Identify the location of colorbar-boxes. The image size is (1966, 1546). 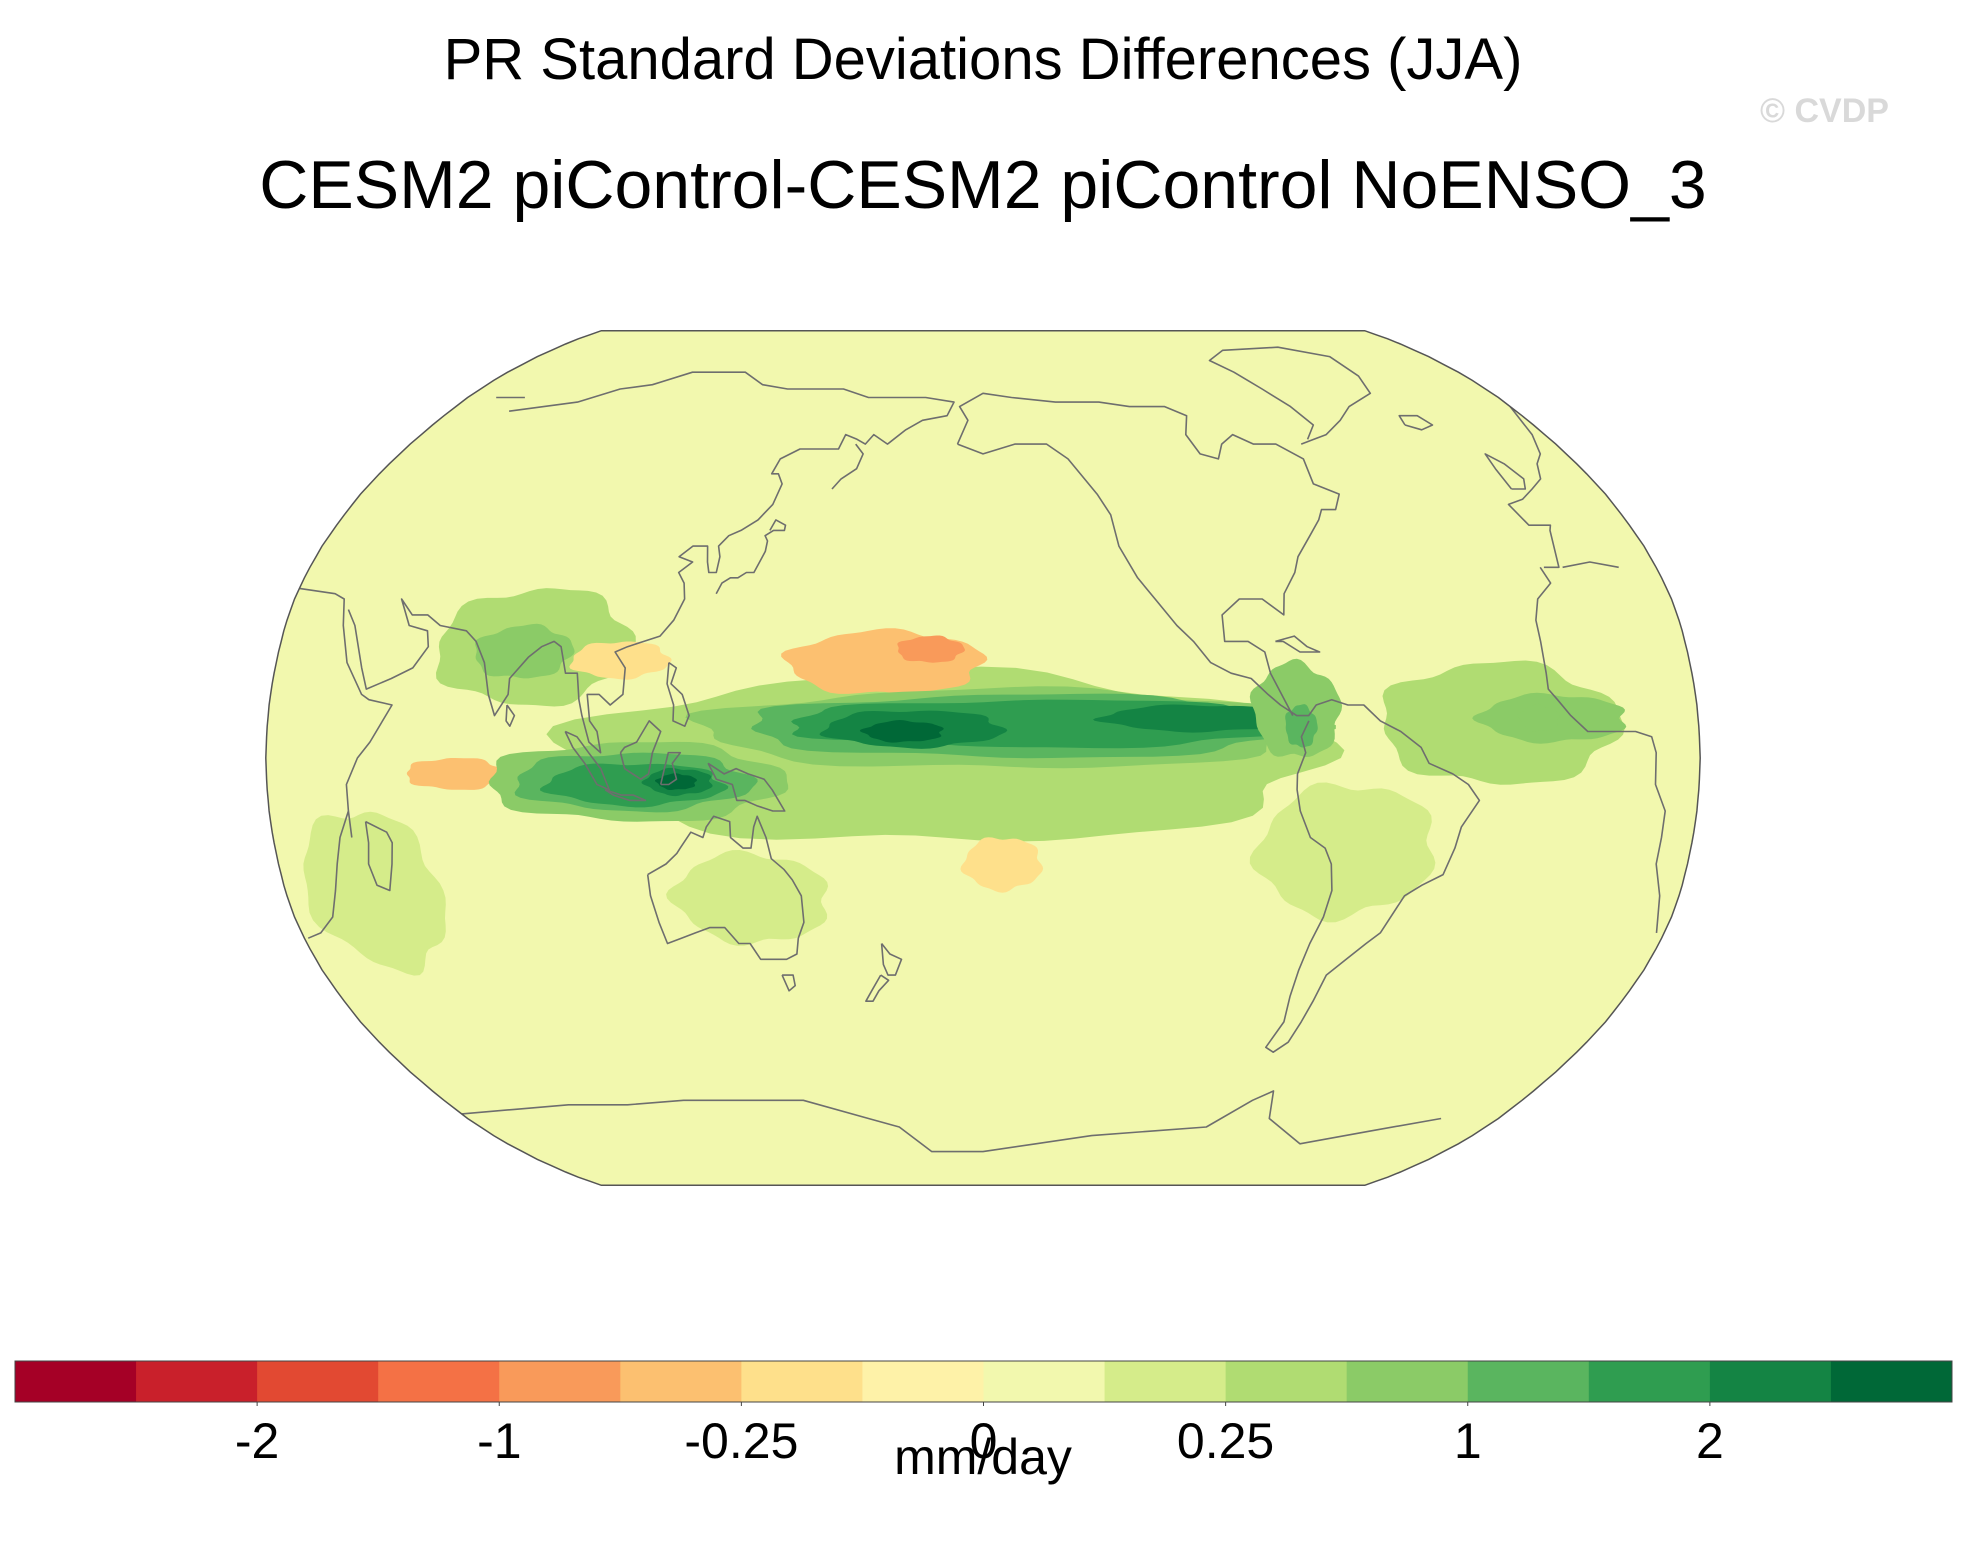
(983, 1381).